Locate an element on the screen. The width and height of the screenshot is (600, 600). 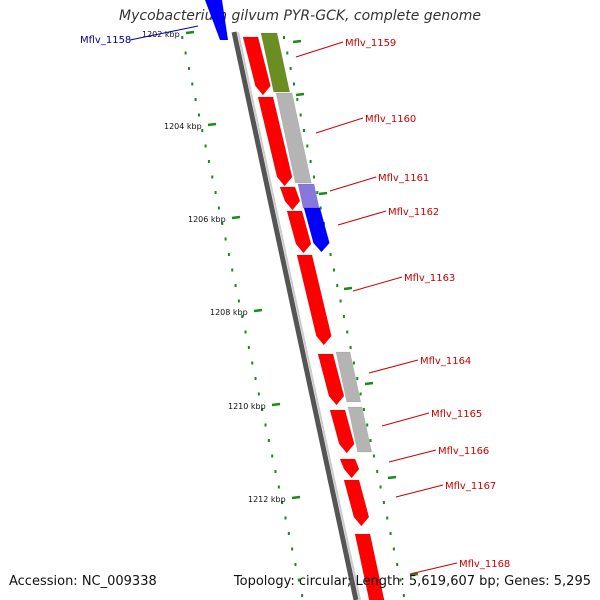
gene-label: Mflv_1164 is located at coordinates (445, 361).